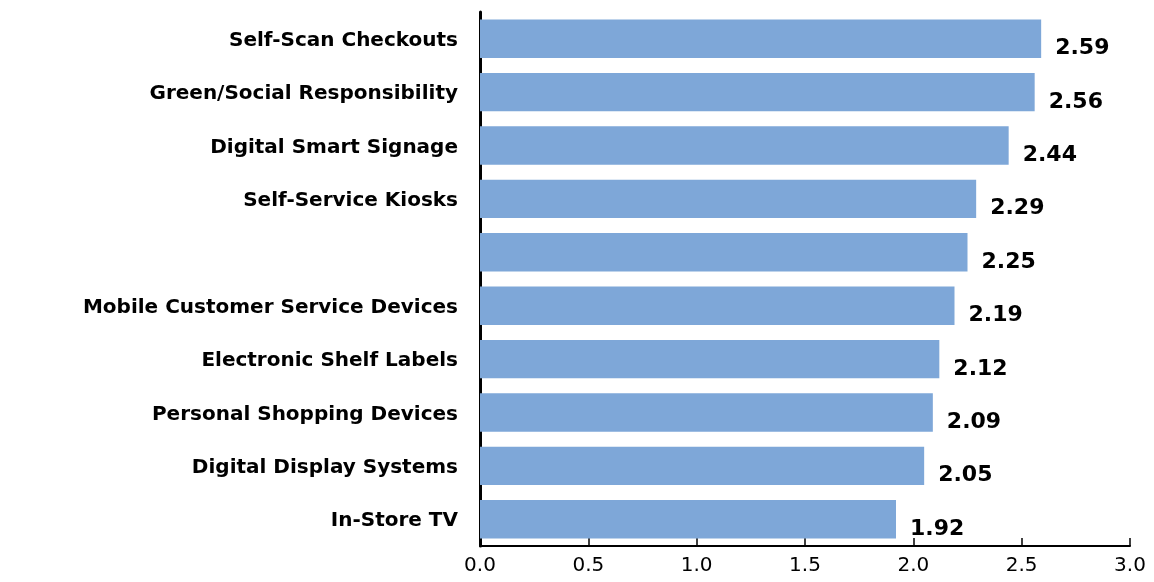 The width and height of the screenshot is (1154, 582). Describe the element at coordinates (913, 564) in the screenshot. I see `x-tick-label: 2.0` at that location.